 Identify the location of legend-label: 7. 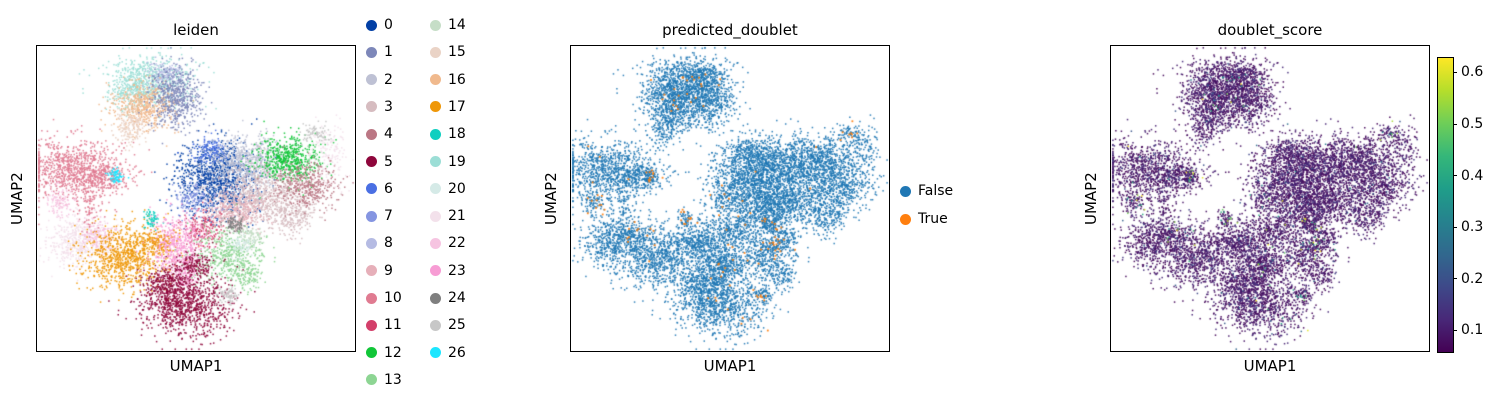
(388, 216).